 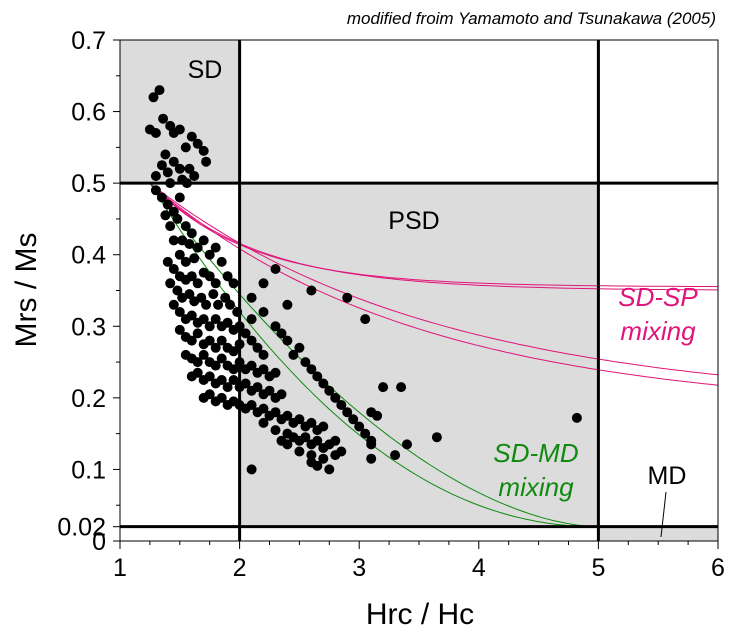 What do you see at coordinates (658, 297) in the screenshot?
I see `sd-sp-mixing-label-line-1: SD-SP` at bounding box center [658, 297].